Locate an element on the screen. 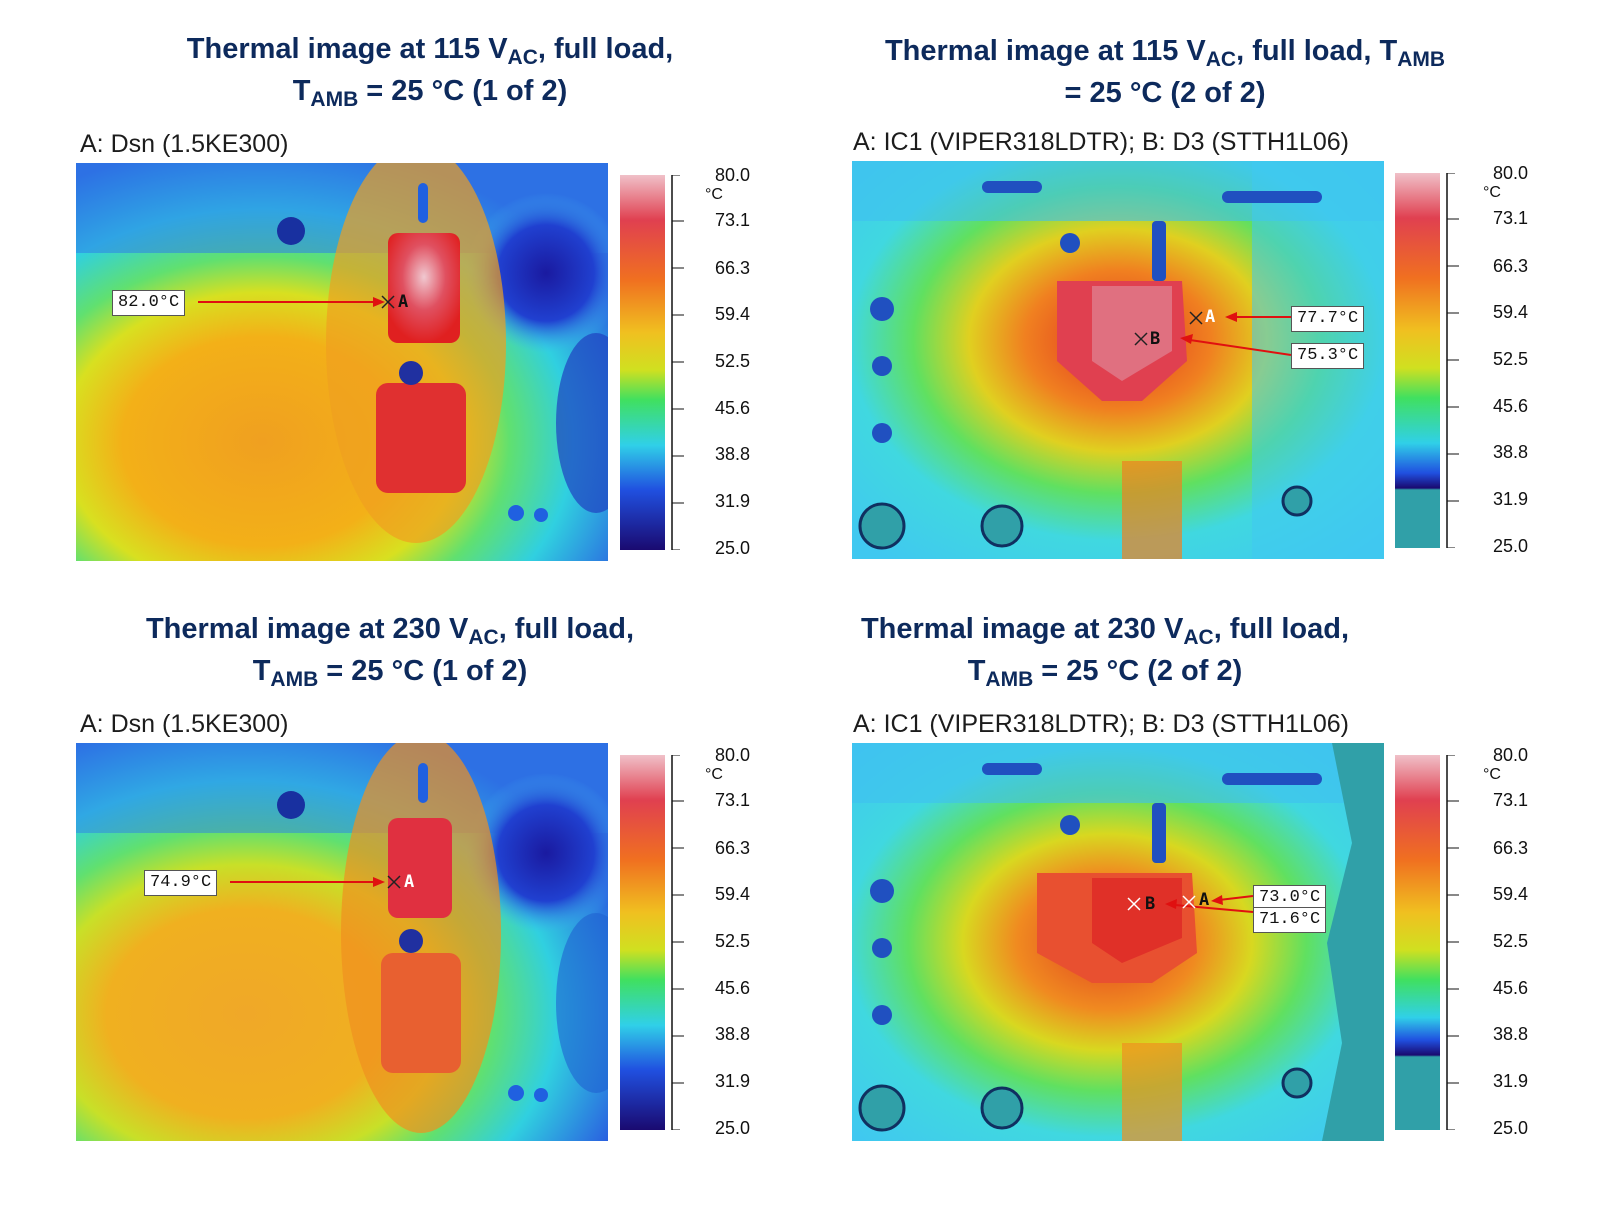 Image resolution: width=1623 pixels, height=1228 pixels. temperature-callout: 82.0°C is located at coordinates (149, 303).